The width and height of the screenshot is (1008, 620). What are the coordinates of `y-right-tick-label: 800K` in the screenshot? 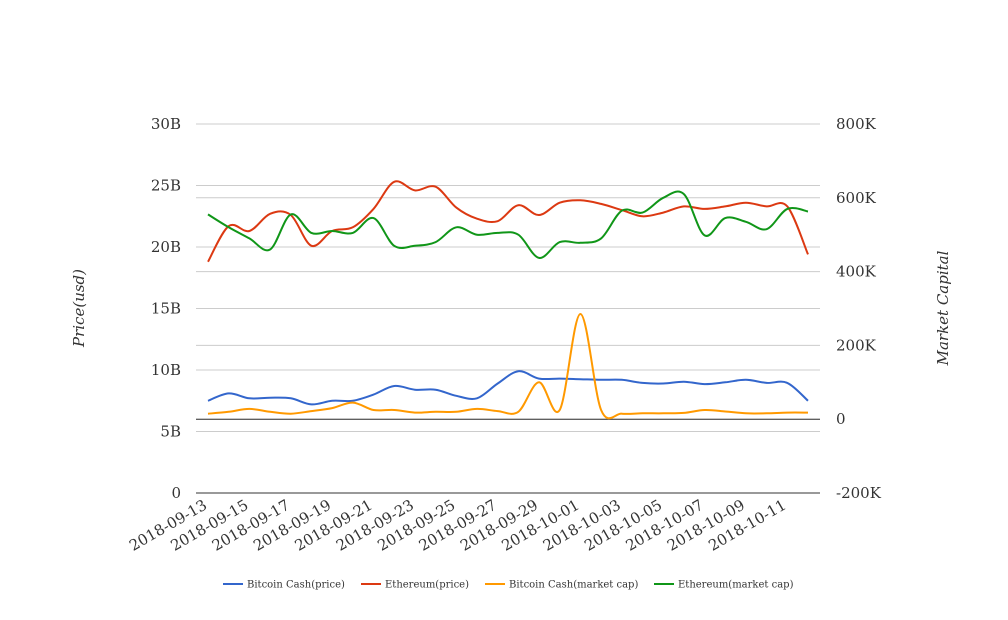 It's located at (856, 124).